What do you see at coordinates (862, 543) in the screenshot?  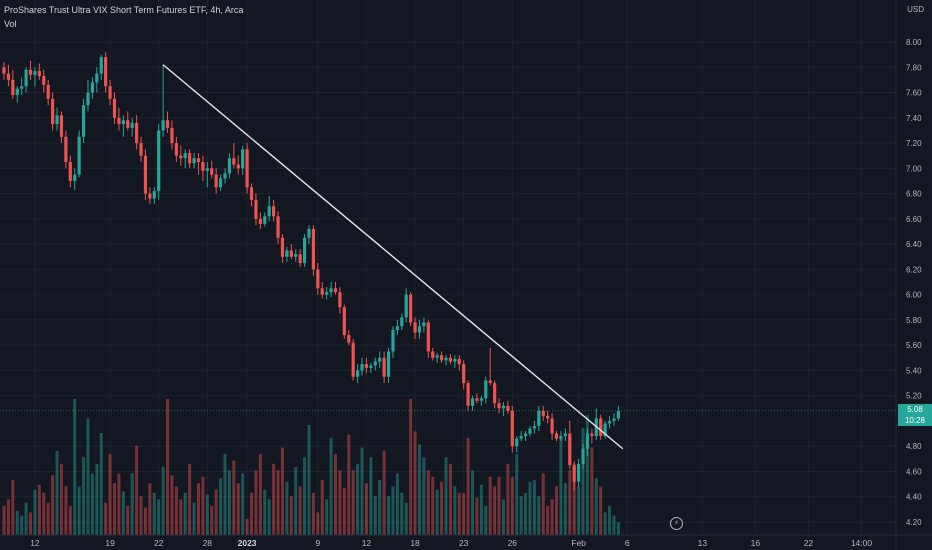 I see `time-tick-label: 14:00` at bounding box center [862, 543].